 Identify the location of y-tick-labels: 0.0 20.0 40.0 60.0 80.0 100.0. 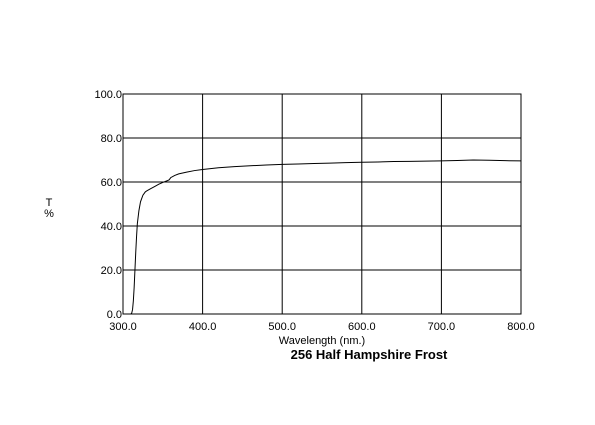
(108, 205).